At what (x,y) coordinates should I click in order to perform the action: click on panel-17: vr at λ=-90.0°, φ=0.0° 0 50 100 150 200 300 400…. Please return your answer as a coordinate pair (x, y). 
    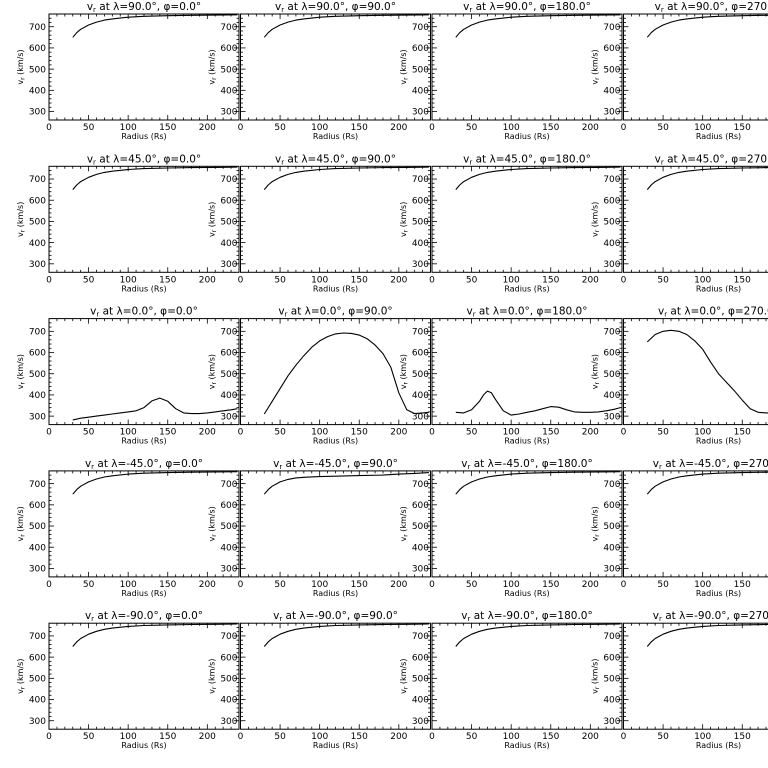
    Looking at the image, I should click on (128, 680).